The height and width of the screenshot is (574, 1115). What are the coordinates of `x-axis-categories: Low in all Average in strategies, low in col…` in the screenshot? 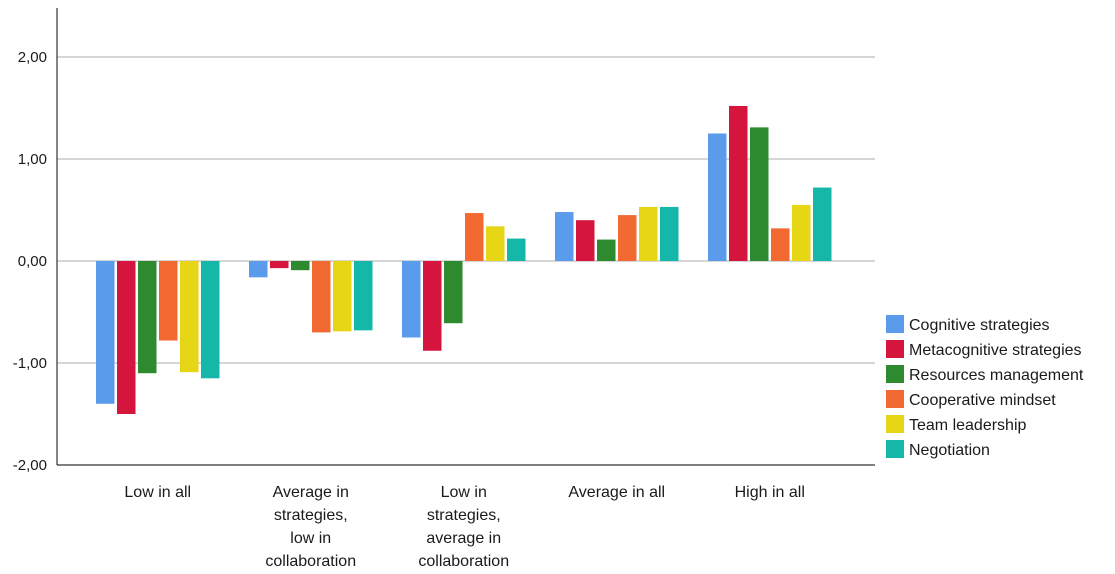 It's located at (464, 527).